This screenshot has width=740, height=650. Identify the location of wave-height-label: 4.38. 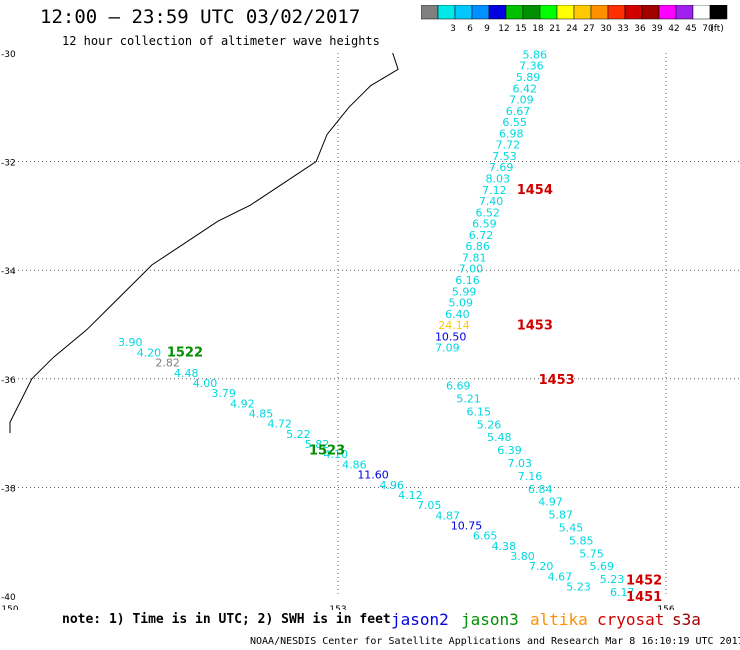
(504, 546).